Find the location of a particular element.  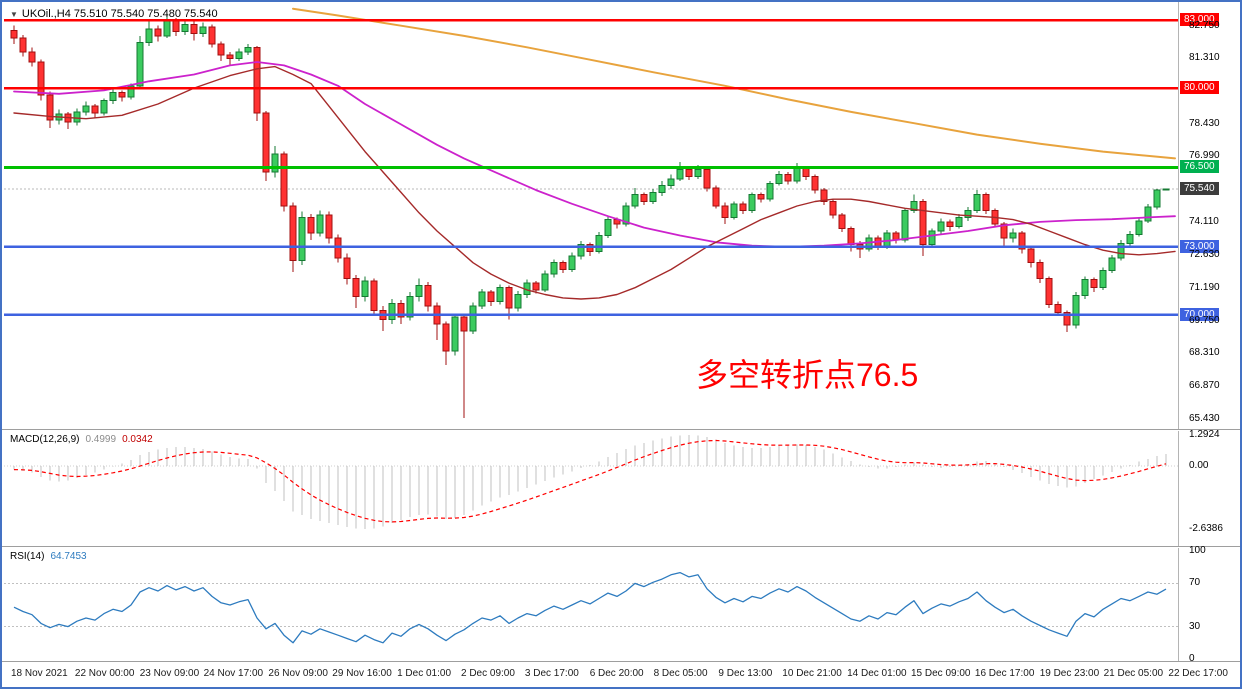

time-axis-label: 15 Dec 09:00 is located at coordinates (941, 673).